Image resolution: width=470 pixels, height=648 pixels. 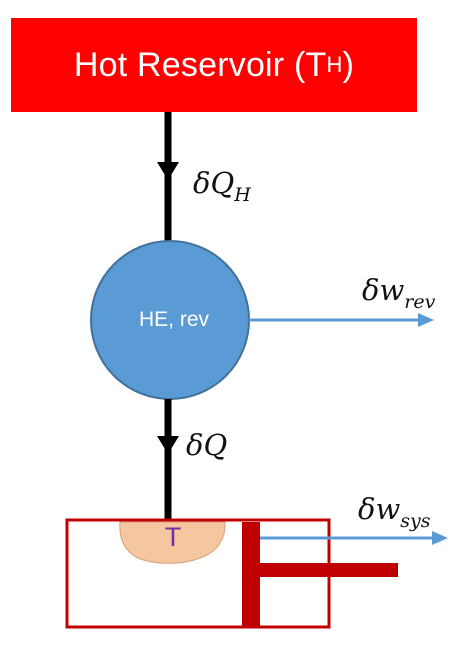 What do you see at coordinates (440, 538) in the screenshot?
I see `work-sys-arrowhead` at bounding box center [440, 538].